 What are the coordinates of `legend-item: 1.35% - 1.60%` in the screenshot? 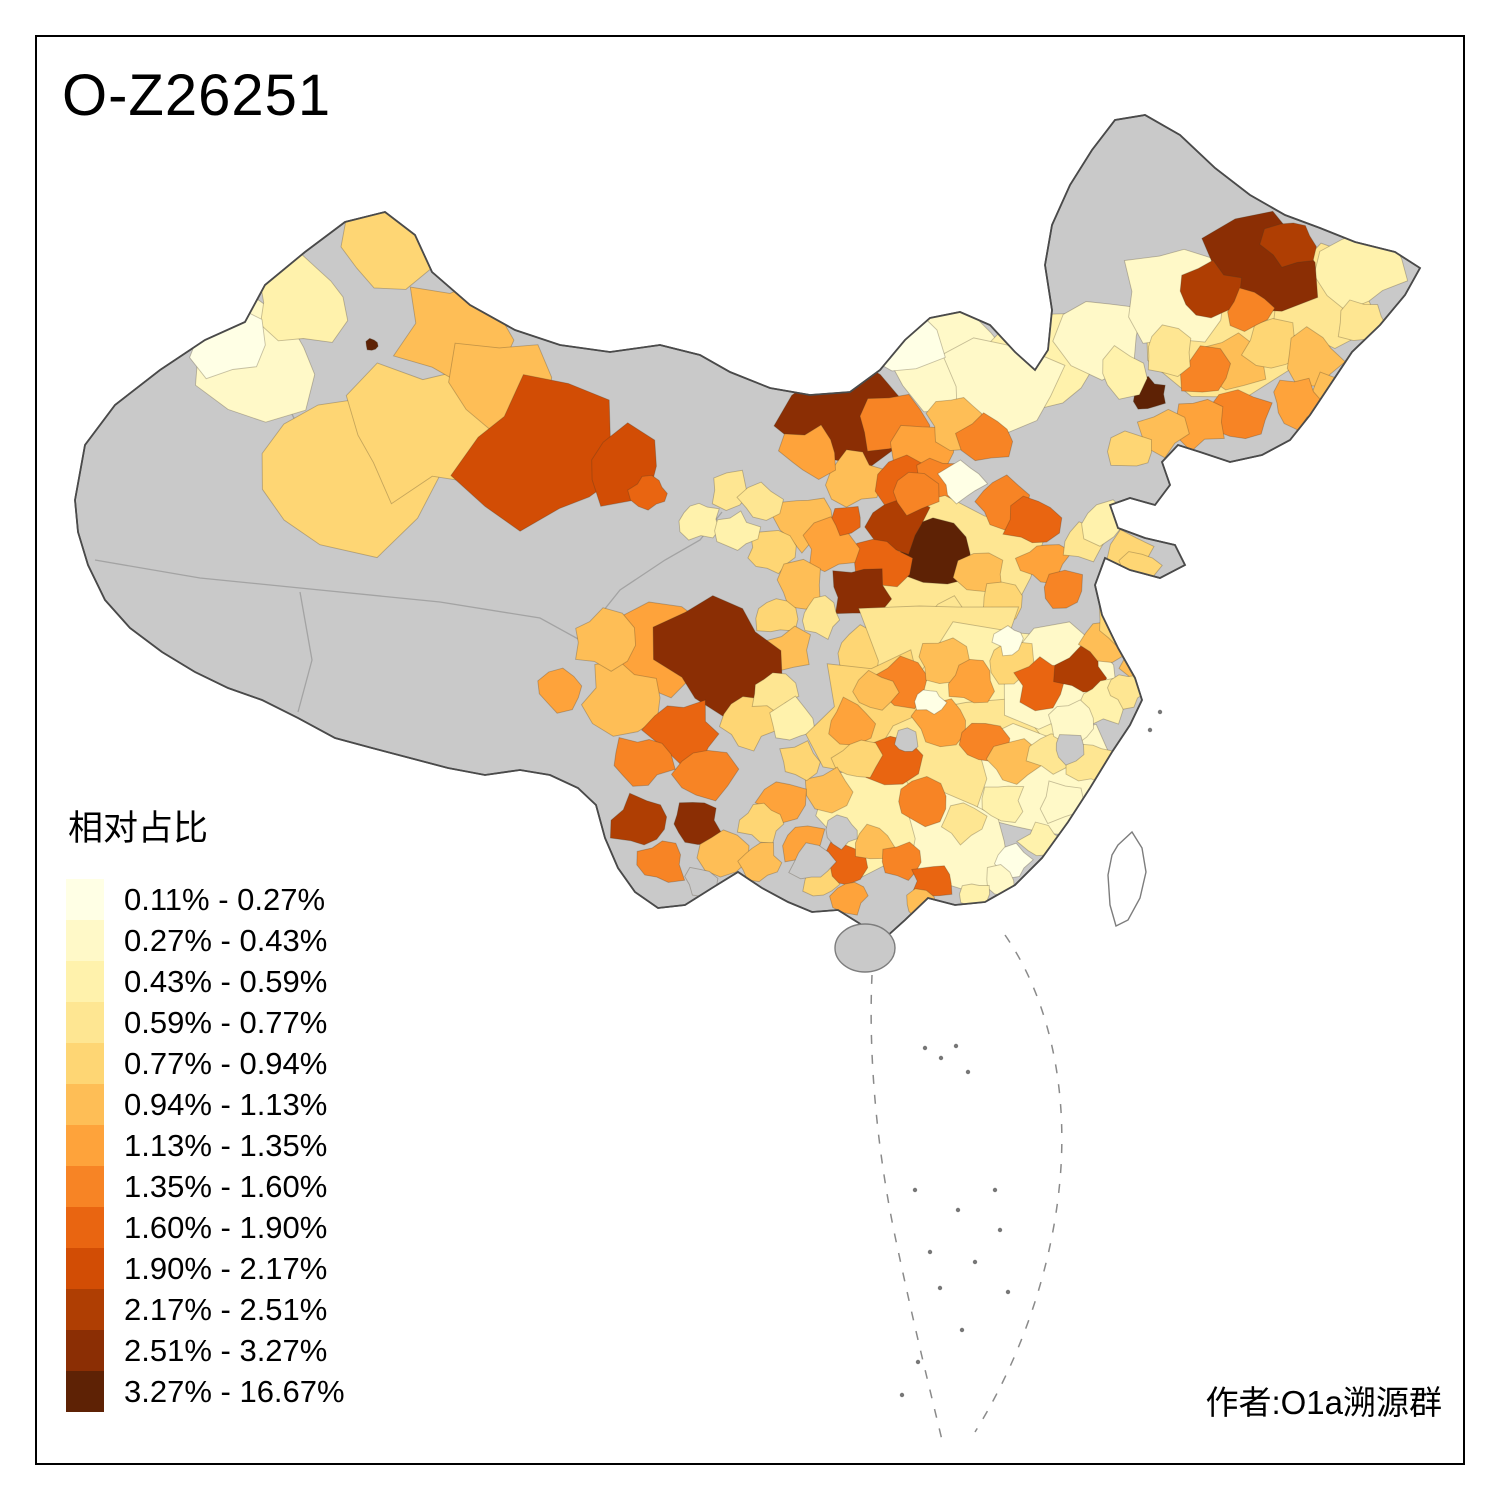 It's located at (205, 1186).